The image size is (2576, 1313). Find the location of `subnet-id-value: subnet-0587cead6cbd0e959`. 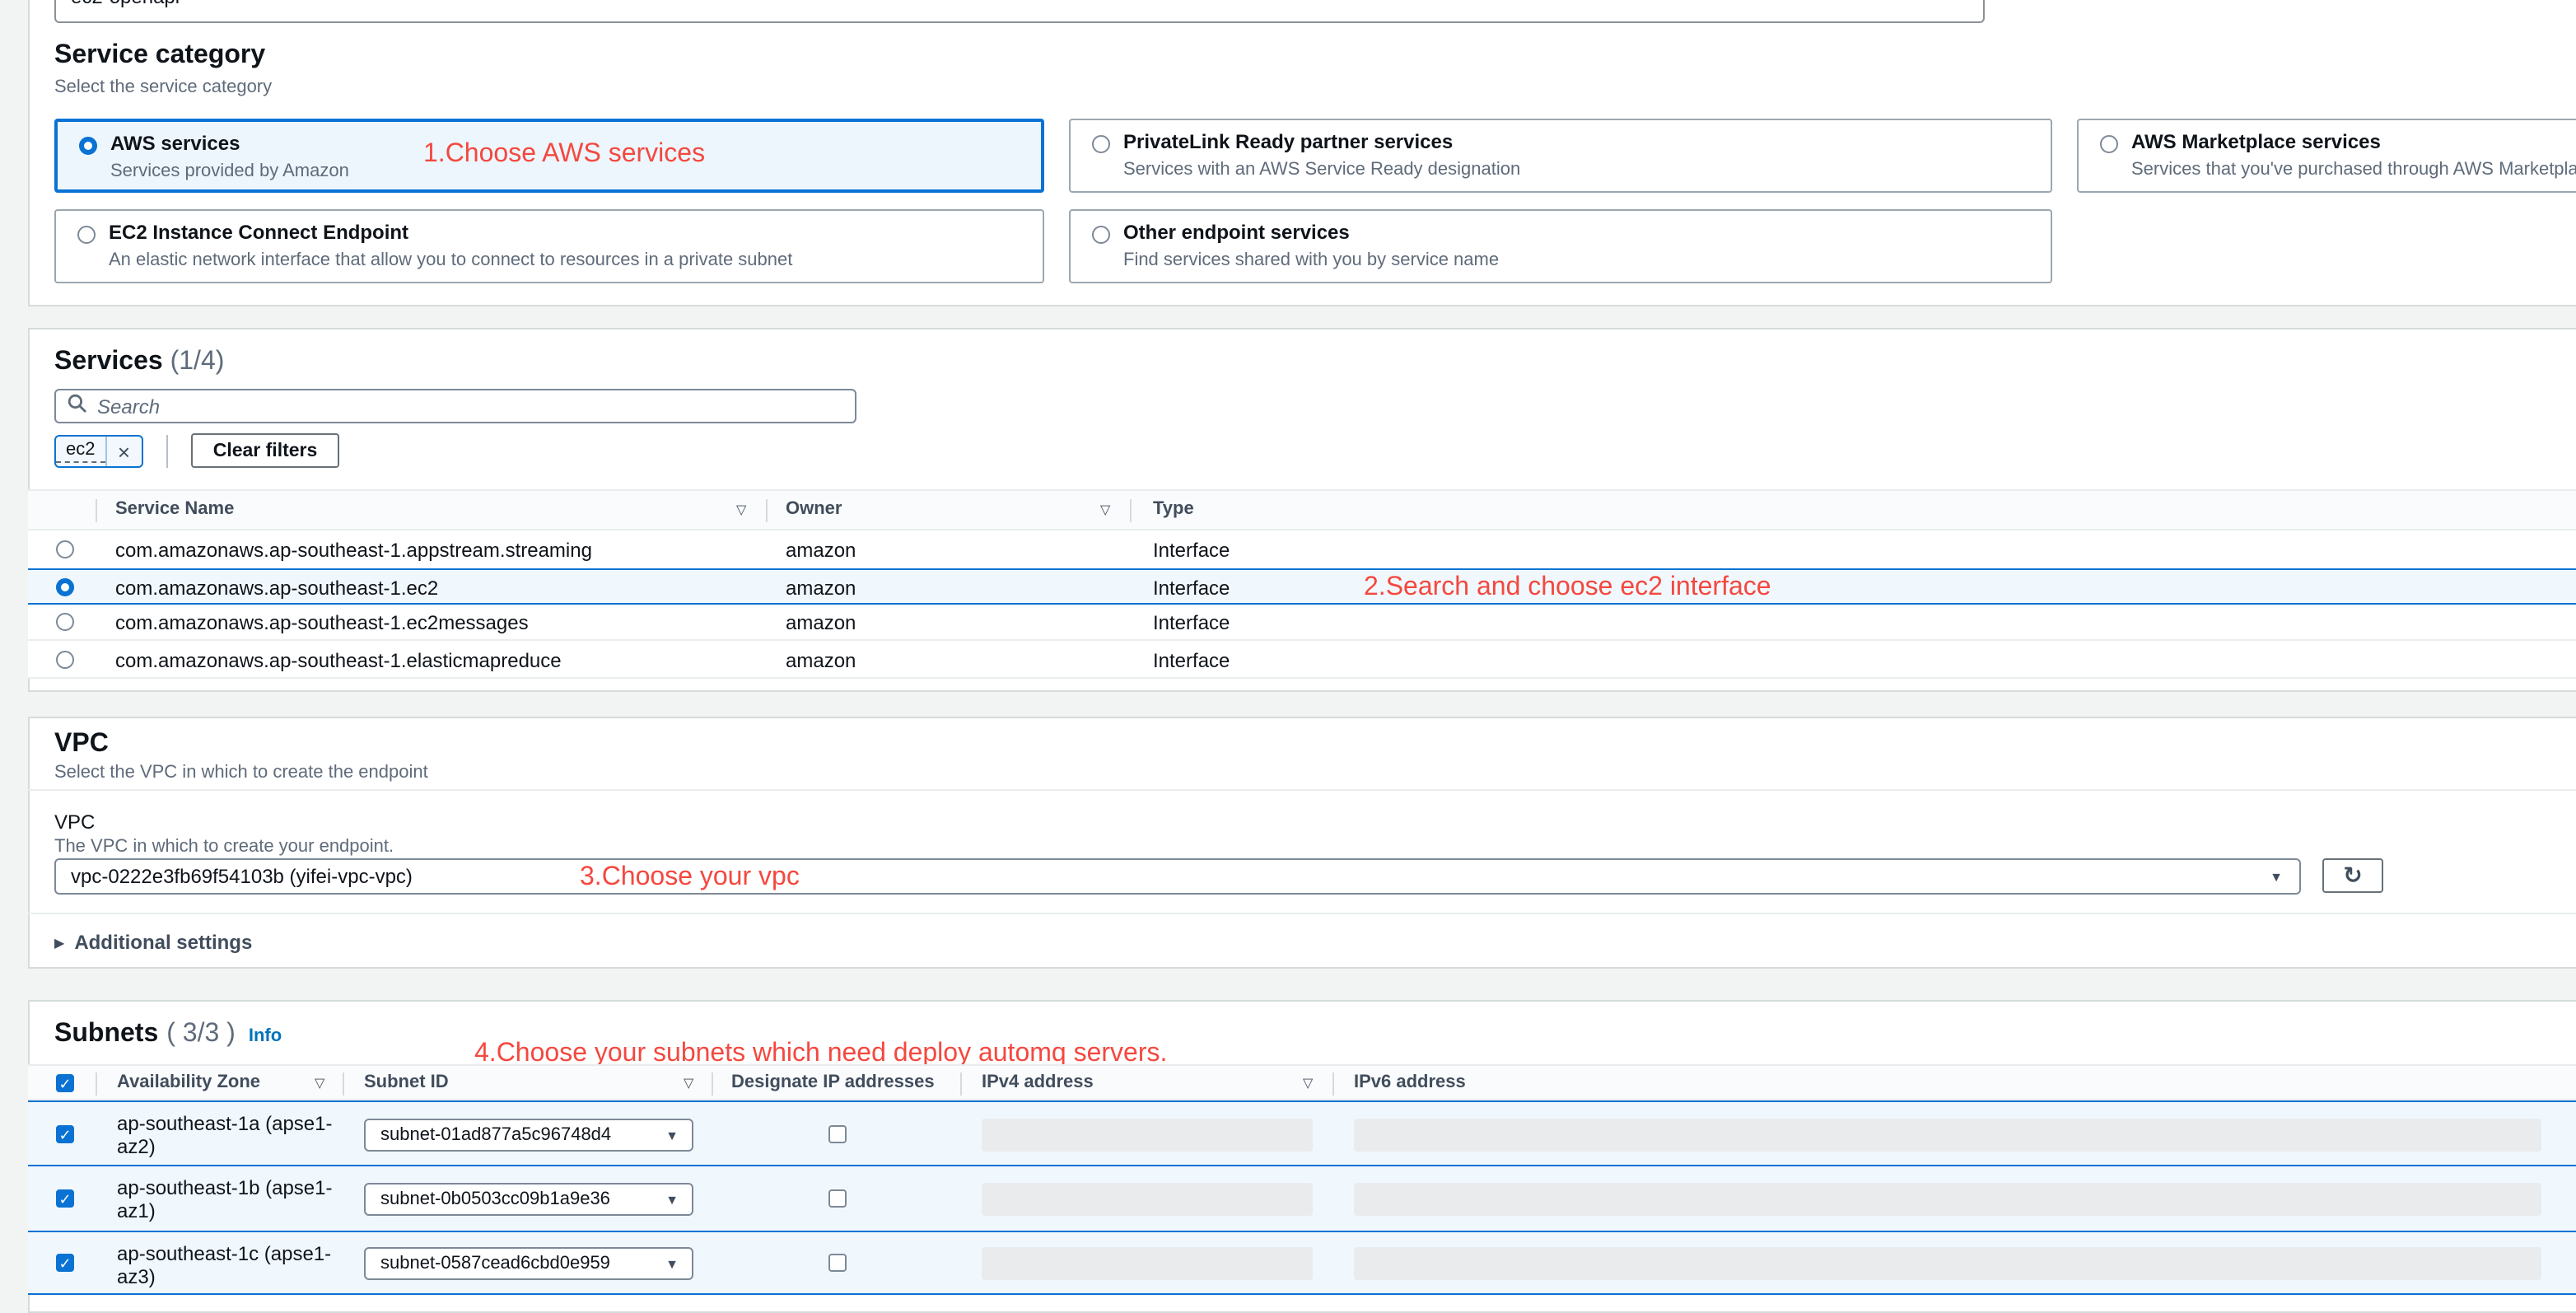

subnet-id-value: subnet-0587cead6cbd0e959 is located at coordinates (495, 1263).